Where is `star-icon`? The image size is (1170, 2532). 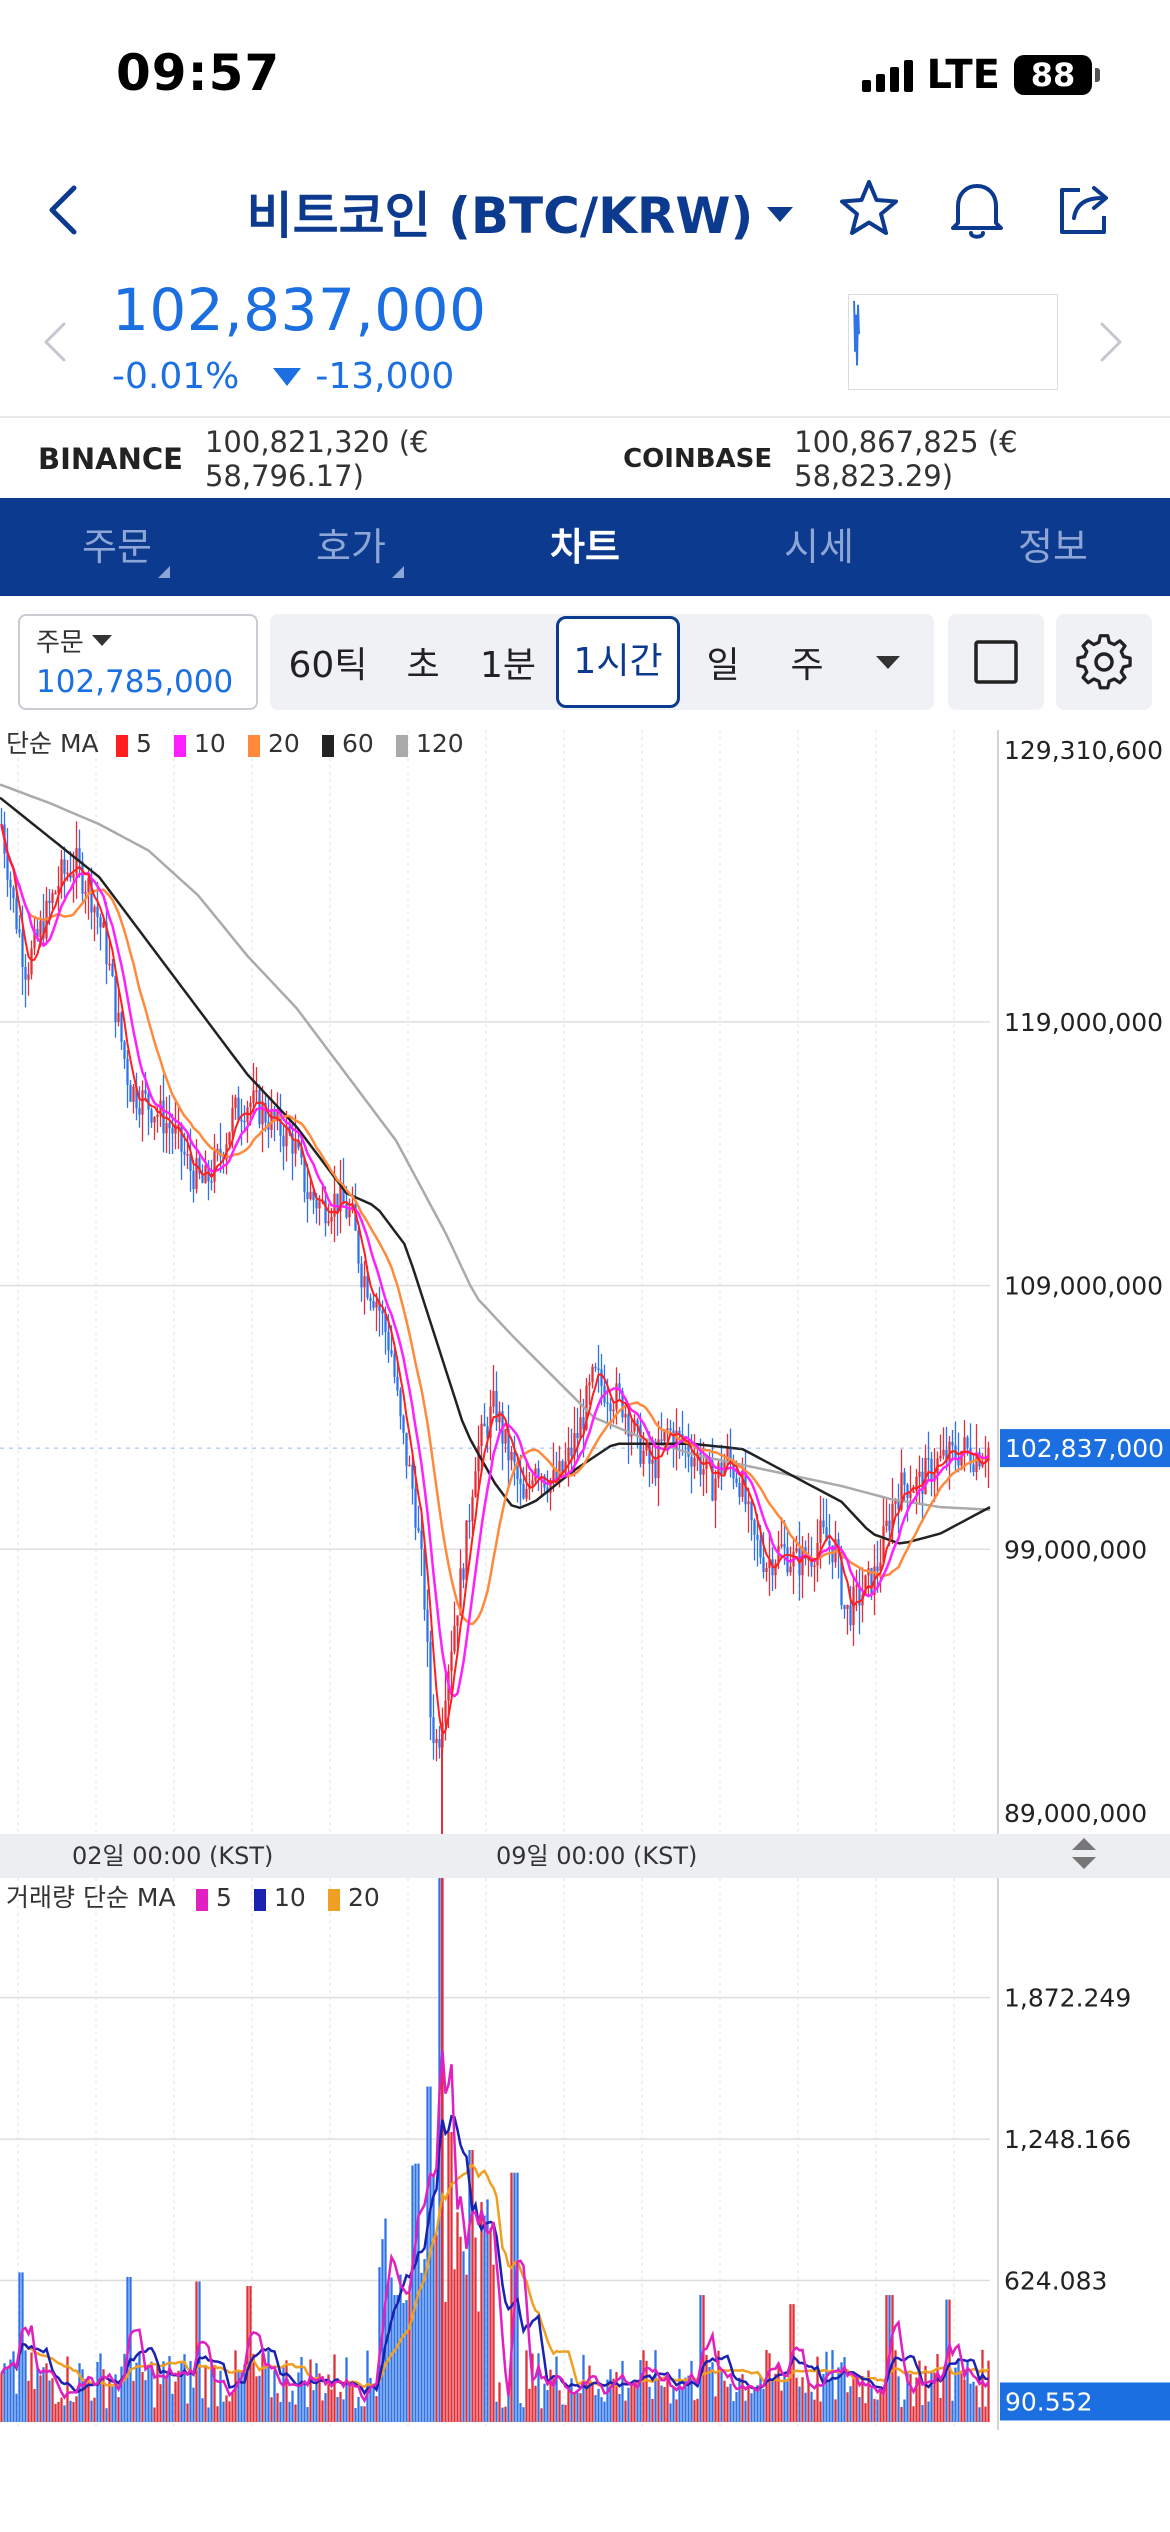 star-icon is located at coordinates (869, 209).